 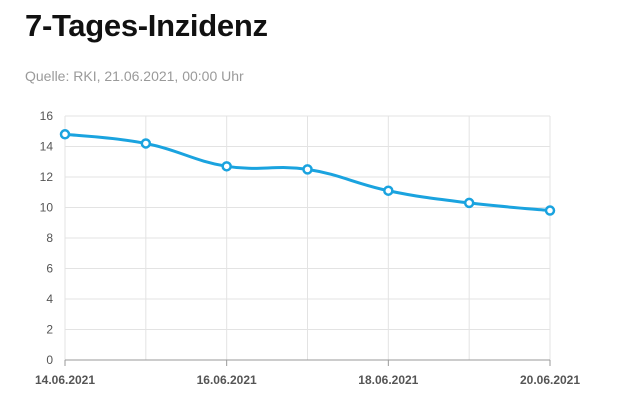 I want to click on x-axis: 14.06.2021 16.06.2021 18.06.2021 20.06.2021, so click(x=307, y=373).